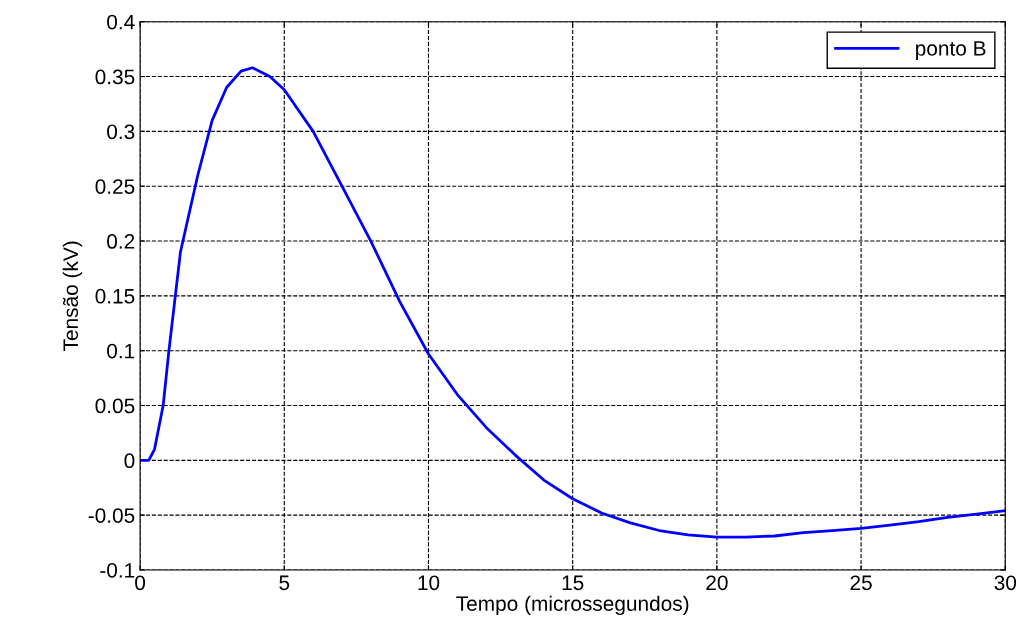 The width and height of the screenshot is (1030, 639). I want to click on y-tick-label: 0.35, so click(115, 77).